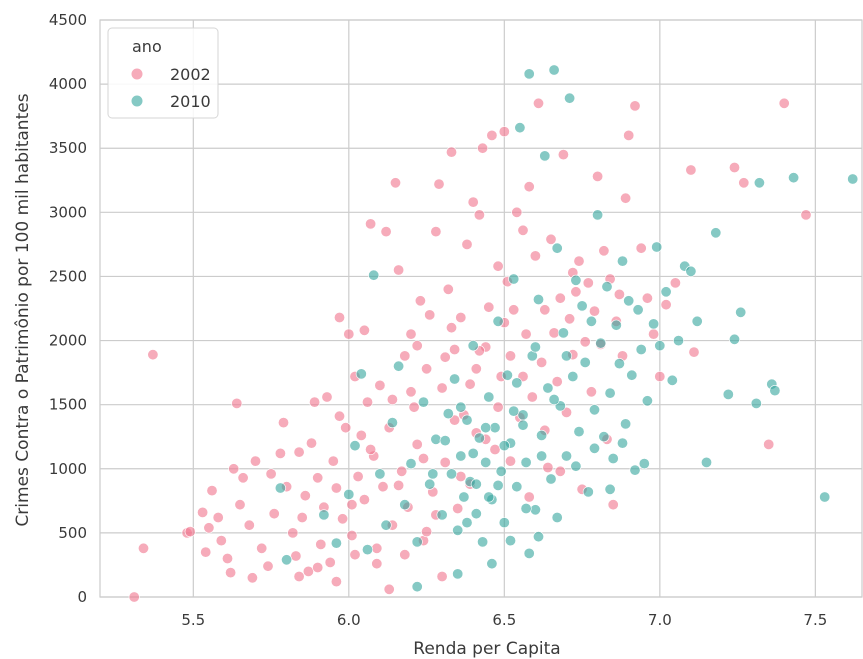  What do you see at coordinates (815, 620) in the screenshot?
I see `x-tick-label: 7.5` at bounding box center [815, 620].